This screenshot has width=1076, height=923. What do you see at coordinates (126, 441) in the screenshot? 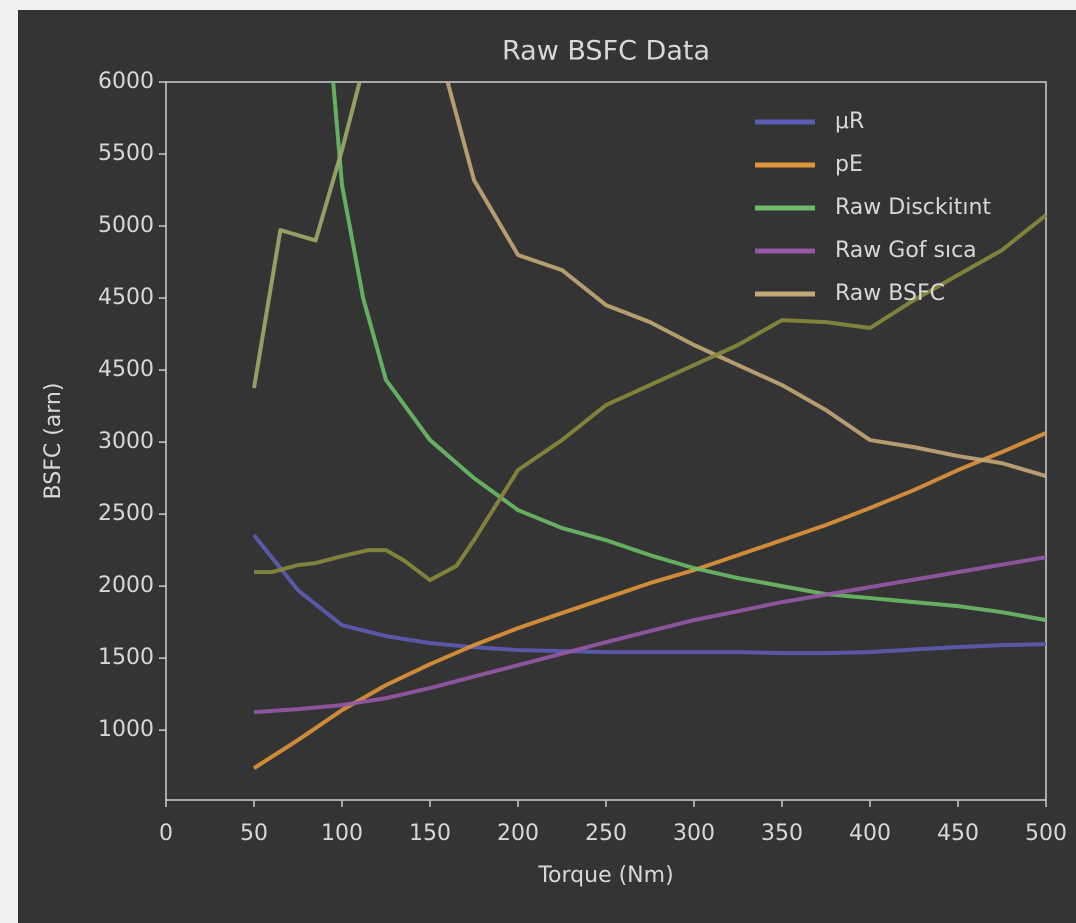
I see `y-tick-label: 3000` at bounding box center [126, 441].